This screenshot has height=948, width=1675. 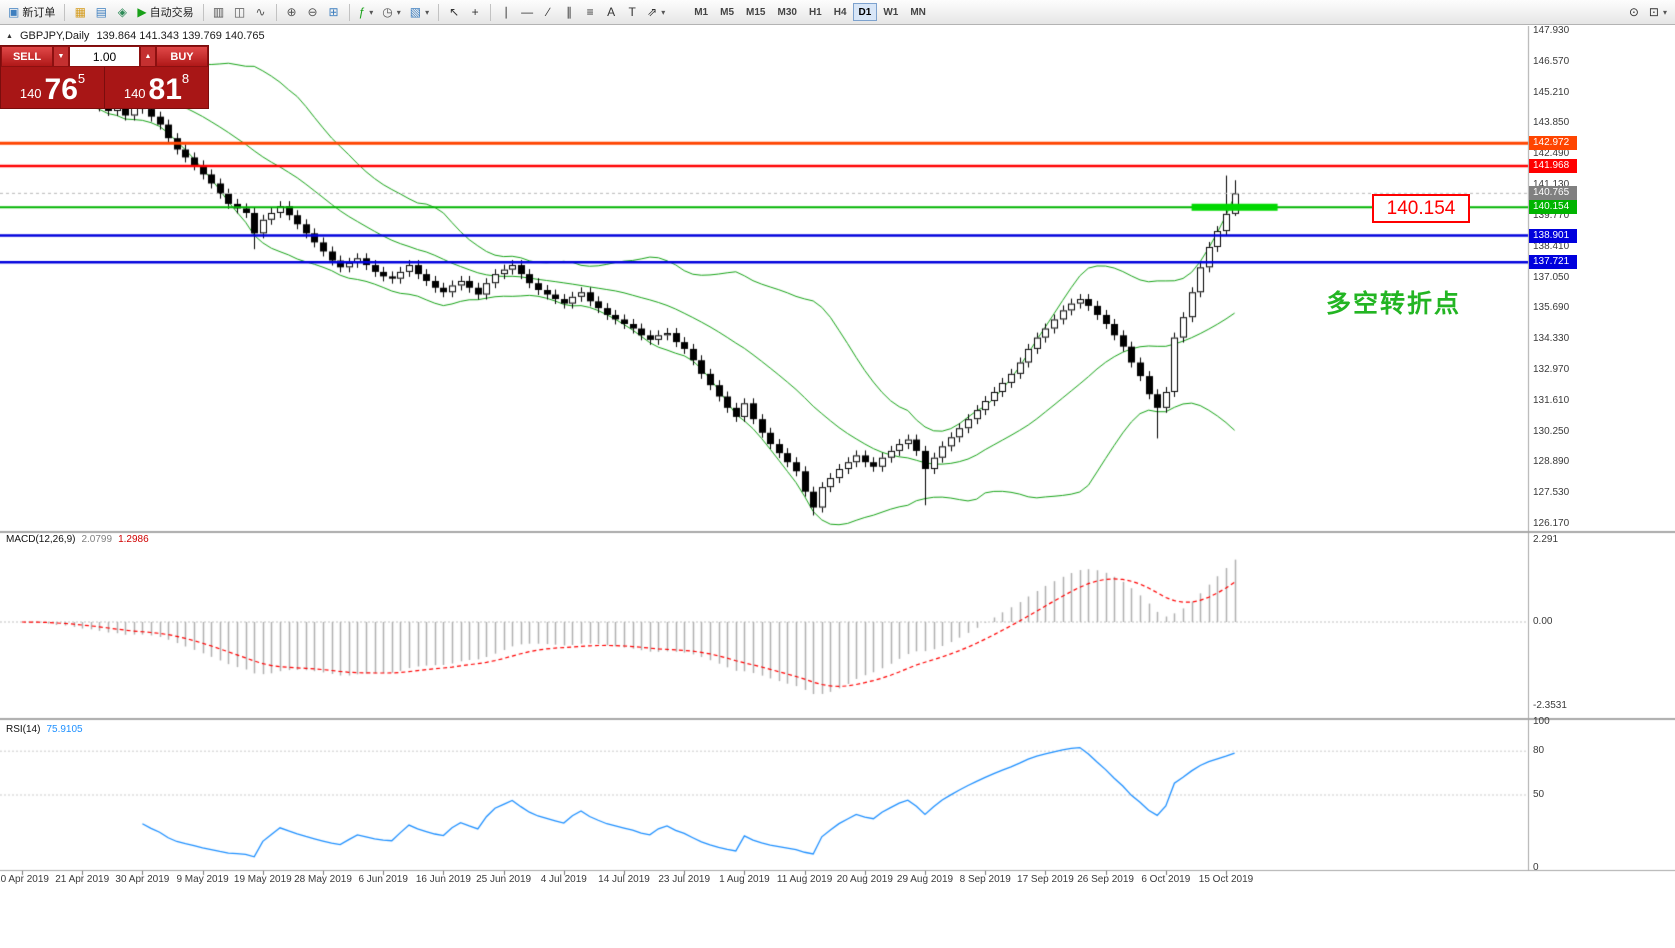 I want to click on rsi-value: 75.9105, so click(x=64, y=729).